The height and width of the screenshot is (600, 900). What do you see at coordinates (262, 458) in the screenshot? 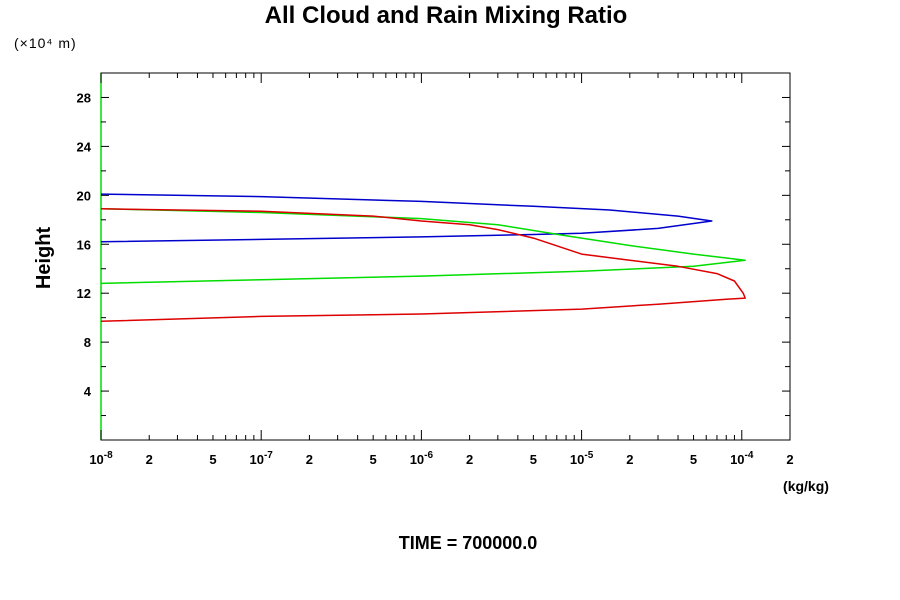
I see `x-tick-label: 10⁻⁷` at bounding box center [262, 458].